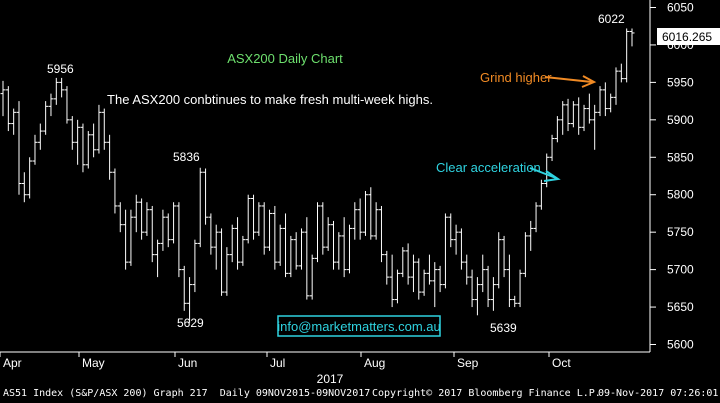  Describe the element at coordinates (680, 195) in the screenshot. I see `y-tick-label: 5800` at that location.